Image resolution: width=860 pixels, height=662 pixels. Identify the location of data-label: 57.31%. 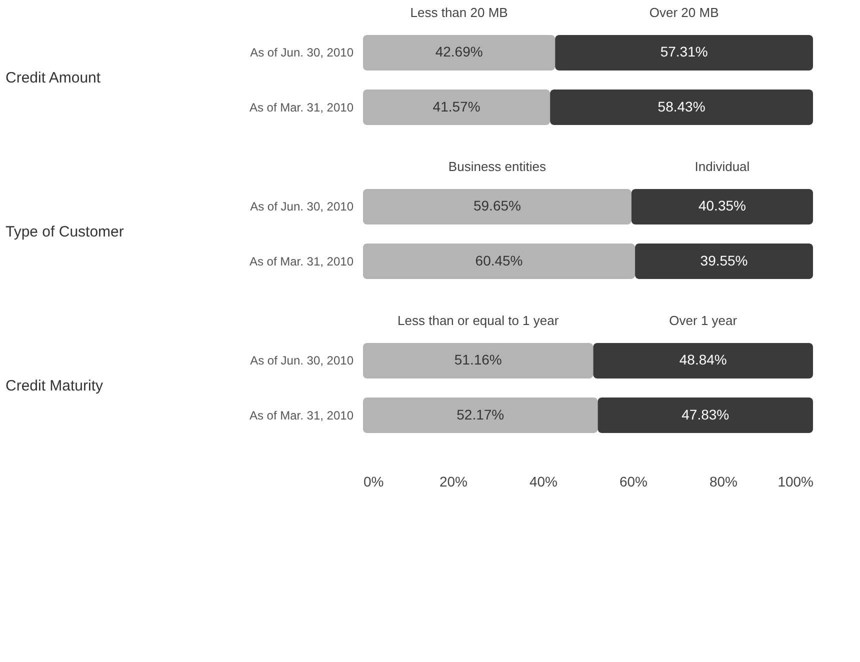
(684, 52).